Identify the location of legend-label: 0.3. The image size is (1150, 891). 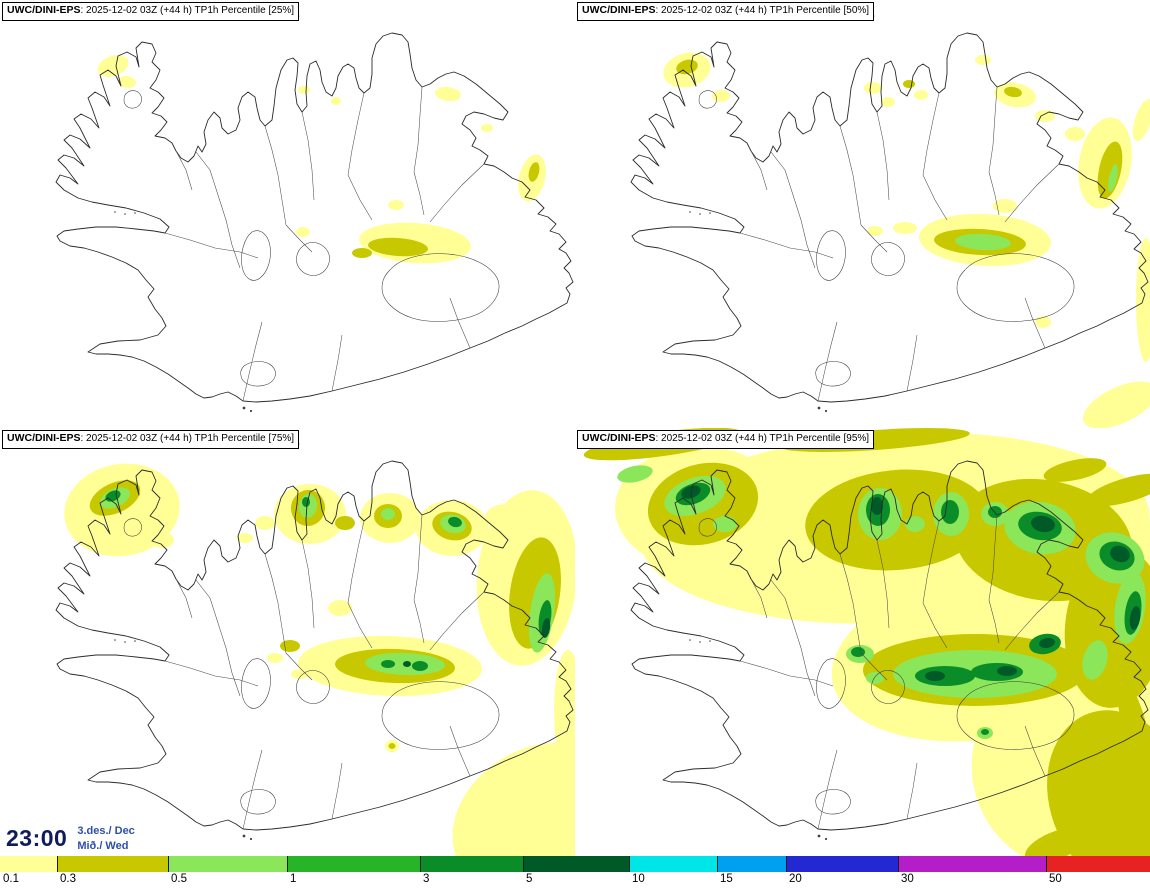
(68, 879).